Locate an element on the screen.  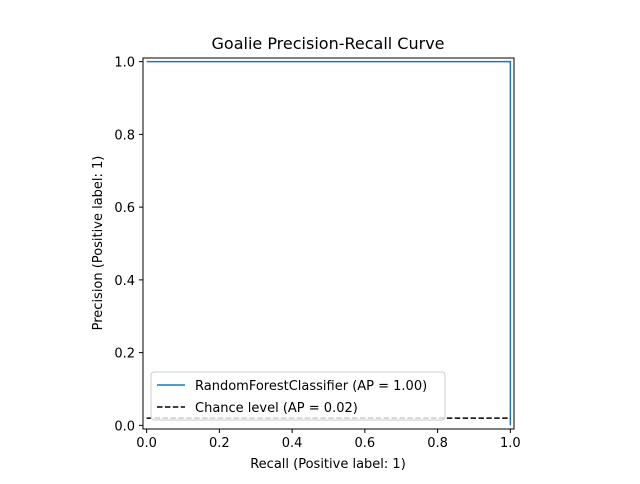
x-tick-label: 0.2 is located at coordinates (219, 443).